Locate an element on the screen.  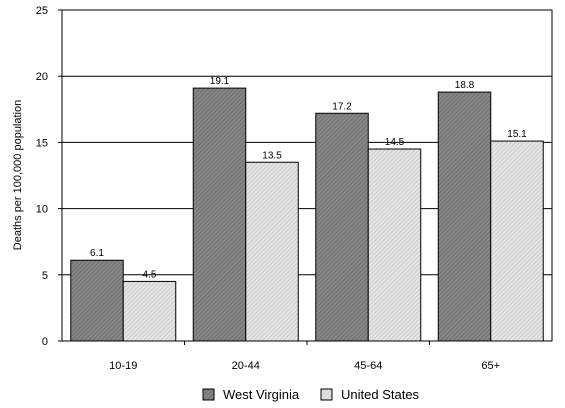
legend-label-united-states: United States is located at coordinates (380, 394).